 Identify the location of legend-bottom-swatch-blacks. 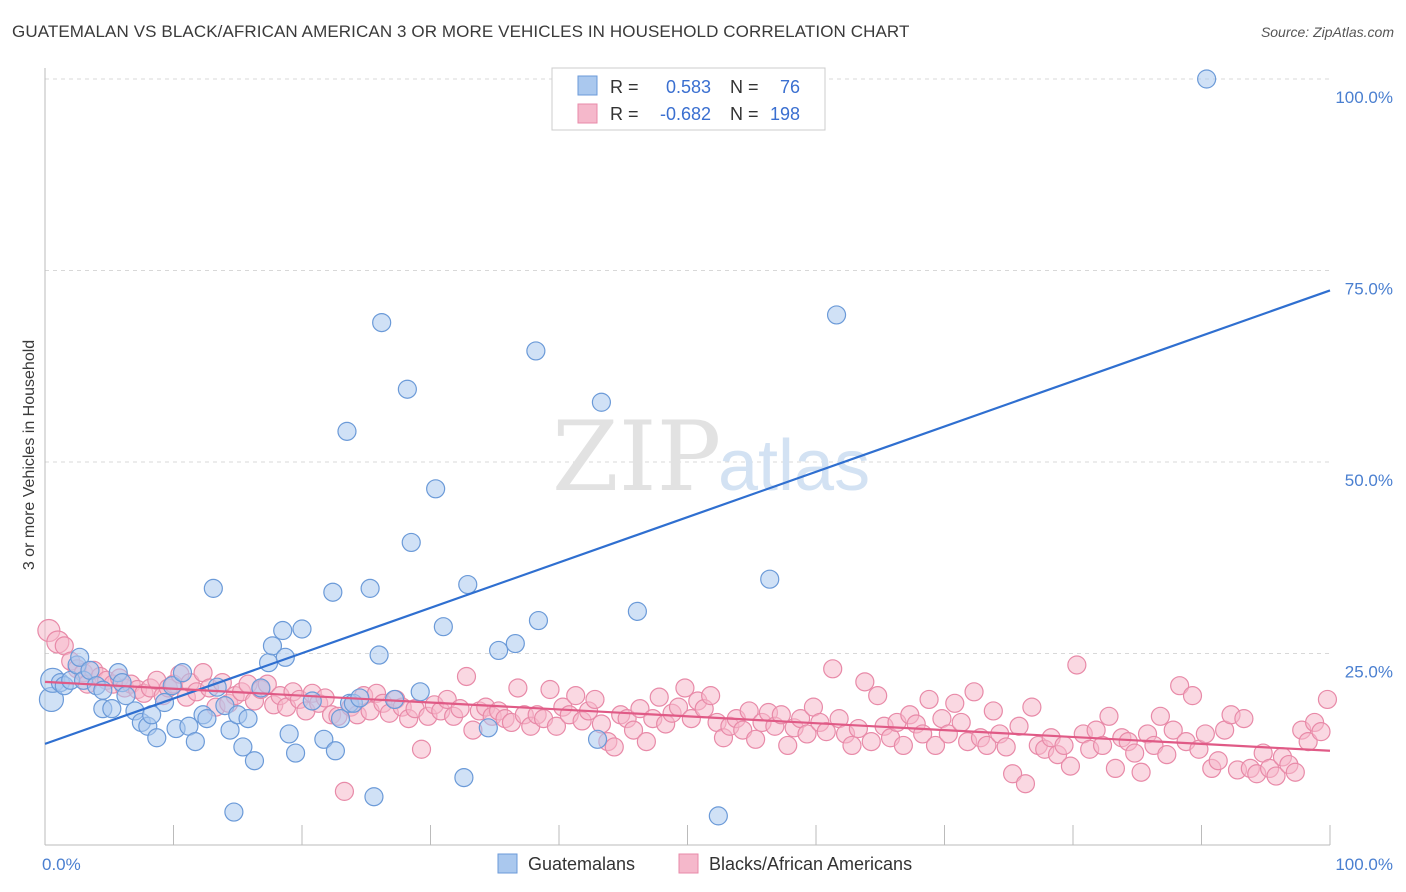
(688, 863).